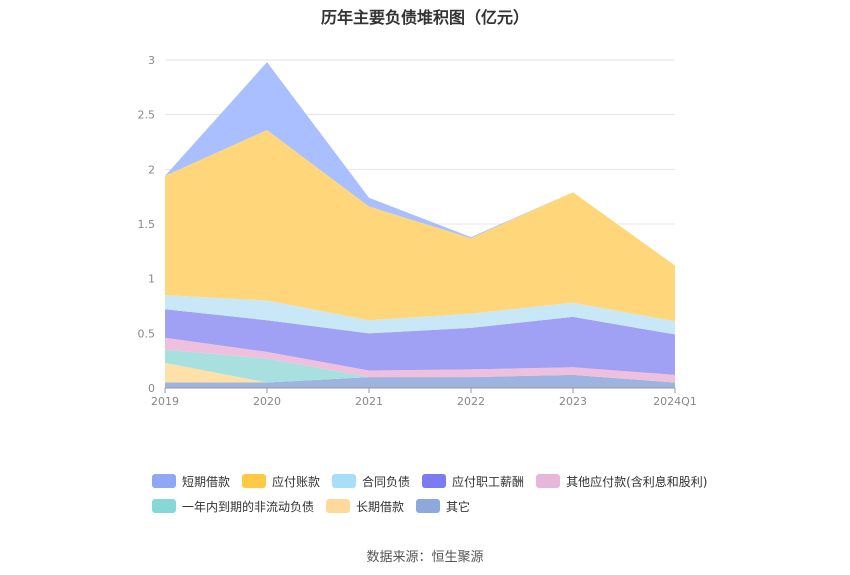 This screenshot has height=575, width=850. Describe the element at coordinates (206, 481) in the screenshot. I see `legend-label: 短期借款` at that location.